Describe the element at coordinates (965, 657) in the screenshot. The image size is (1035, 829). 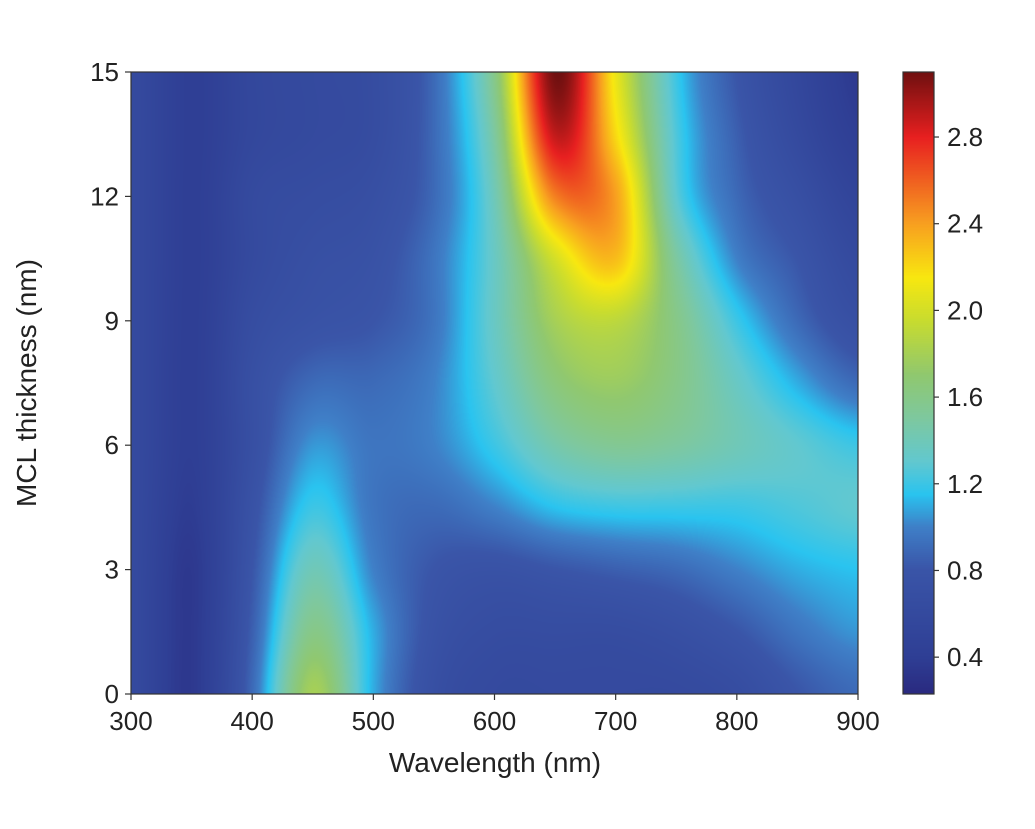
I see `colorbar-tick-label: 0.4` at that location.